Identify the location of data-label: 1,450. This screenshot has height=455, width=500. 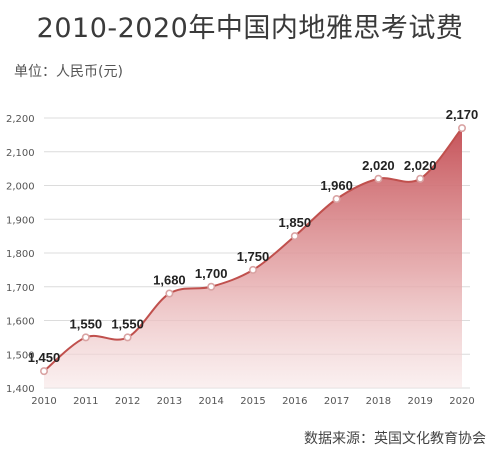
(44, 357).